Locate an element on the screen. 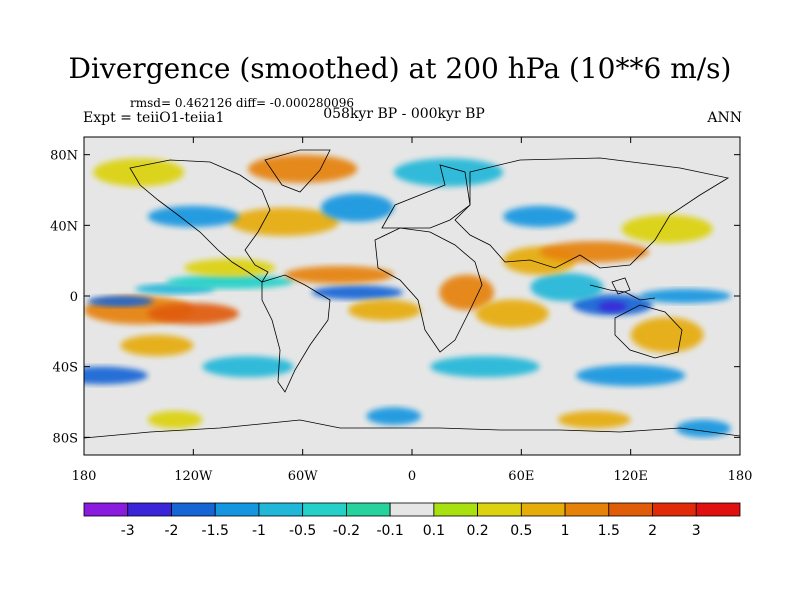  experiment-label: Expt = teiiO1-teiia1 is located at coordinates (154, 118).